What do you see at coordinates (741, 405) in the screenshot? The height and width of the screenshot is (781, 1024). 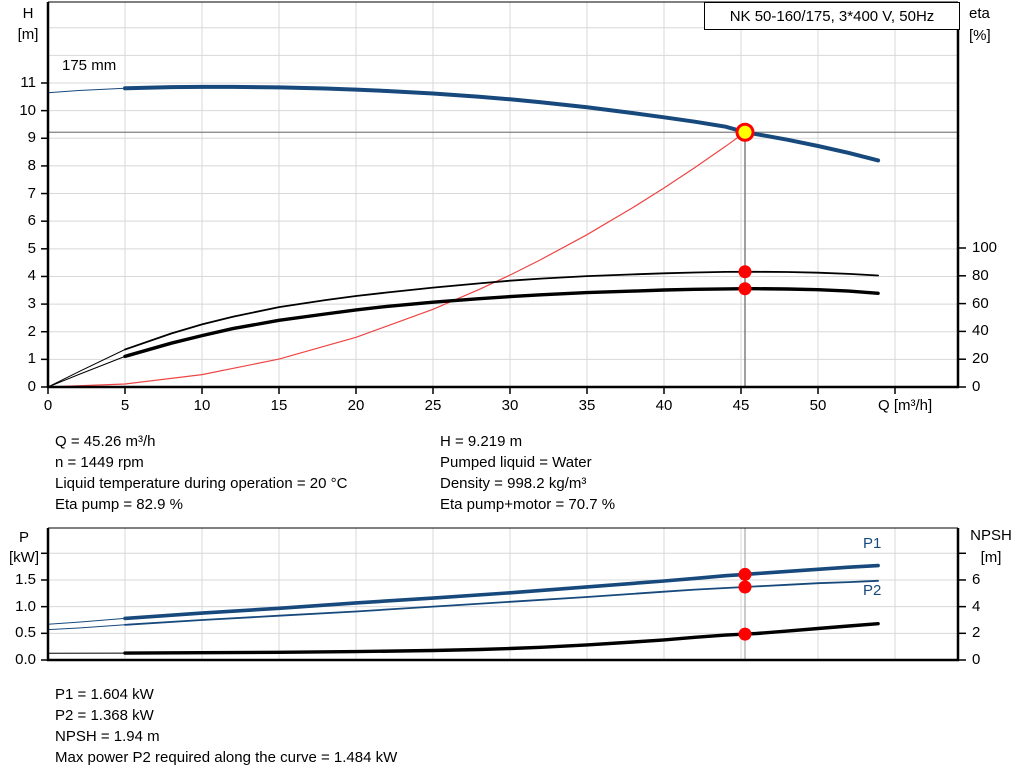 I see `q-tick-label: 45` at bounding box center [741, 405].